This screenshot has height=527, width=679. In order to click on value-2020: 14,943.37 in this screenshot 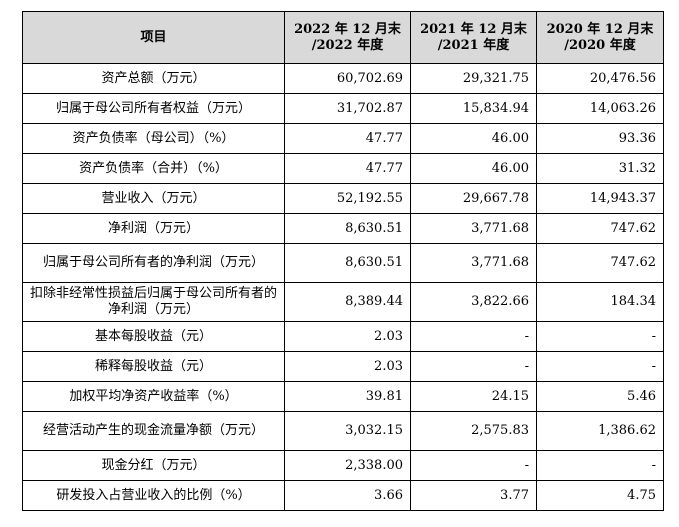, I will do `click(600, 198)`.